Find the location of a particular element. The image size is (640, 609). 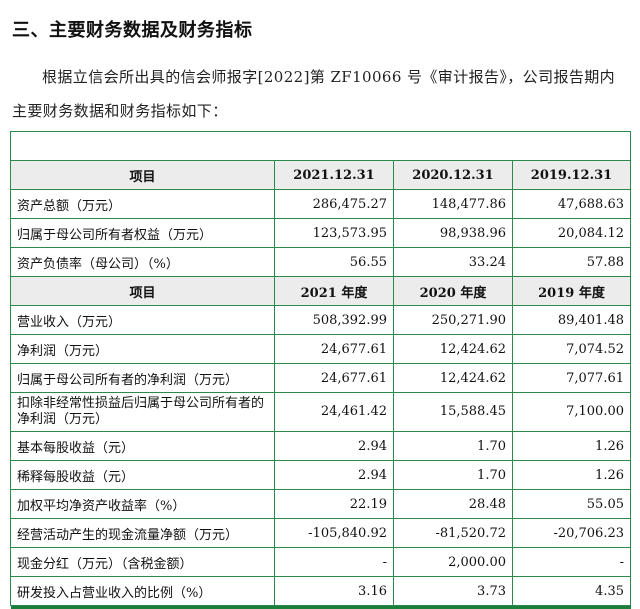

value-cell: 7,100.00 is located at coordinates (572, 412).